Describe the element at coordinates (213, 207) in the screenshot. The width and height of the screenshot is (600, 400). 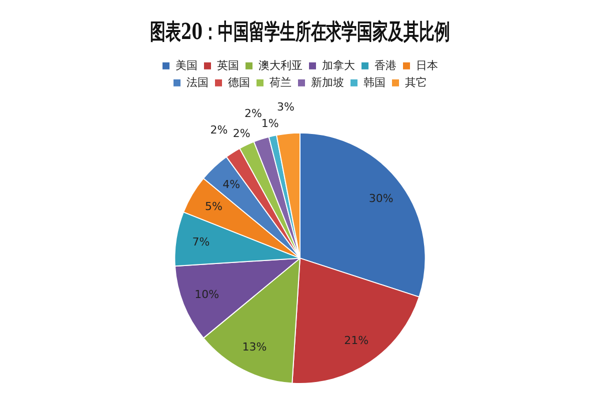
I see `data-label: 5%` at that location.